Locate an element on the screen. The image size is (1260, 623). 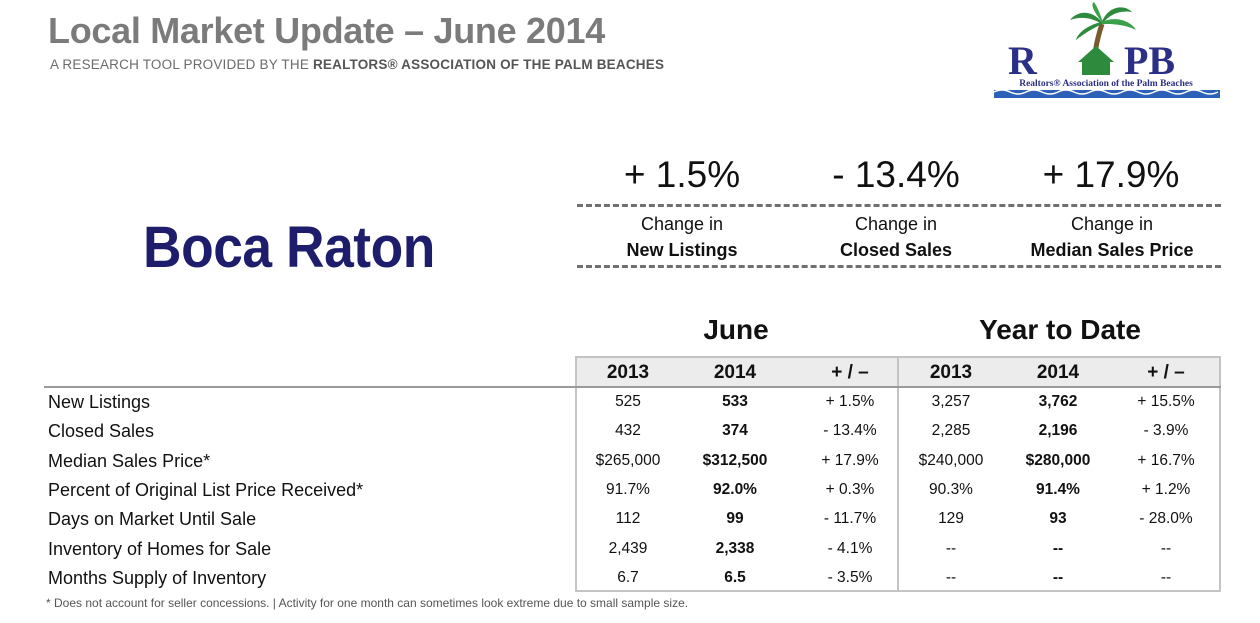
column-header-2: + / – is located at coordinates (850, 372).